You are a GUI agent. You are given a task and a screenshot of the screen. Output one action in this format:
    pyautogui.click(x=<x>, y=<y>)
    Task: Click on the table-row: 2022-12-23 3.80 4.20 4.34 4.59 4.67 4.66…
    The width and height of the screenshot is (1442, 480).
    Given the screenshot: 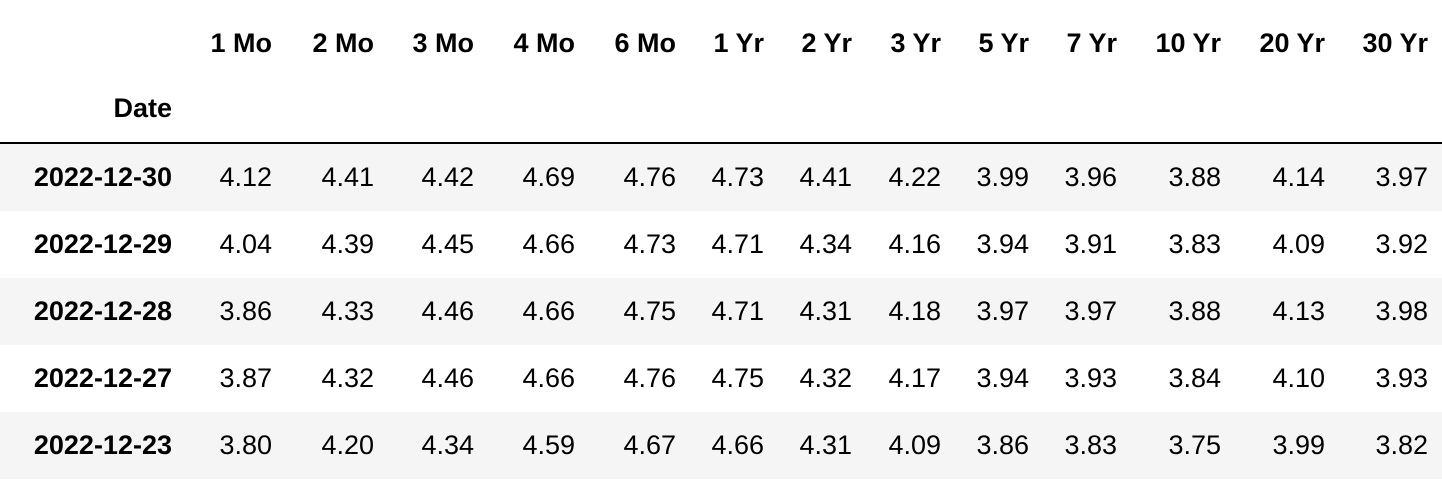 What is the action you would take?
    pyautogui.click(x=721, y=445)
    